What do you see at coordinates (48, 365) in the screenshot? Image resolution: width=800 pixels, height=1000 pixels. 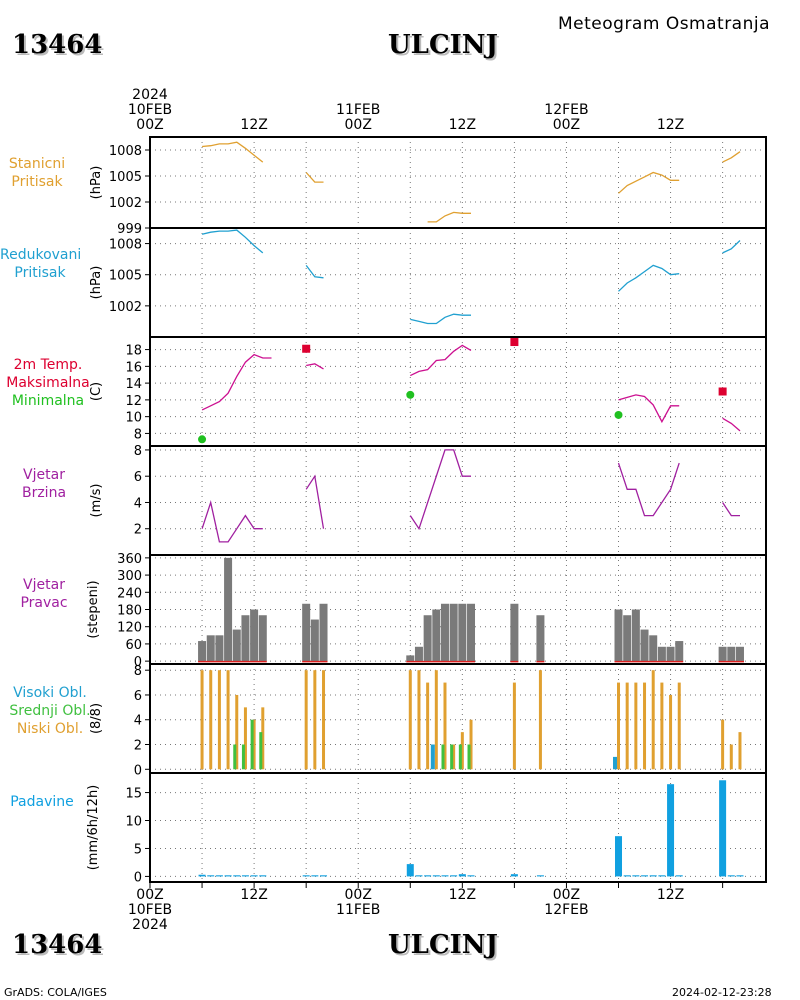 I see `label-line: 2m Temp.` at bounding box center [48, 365].